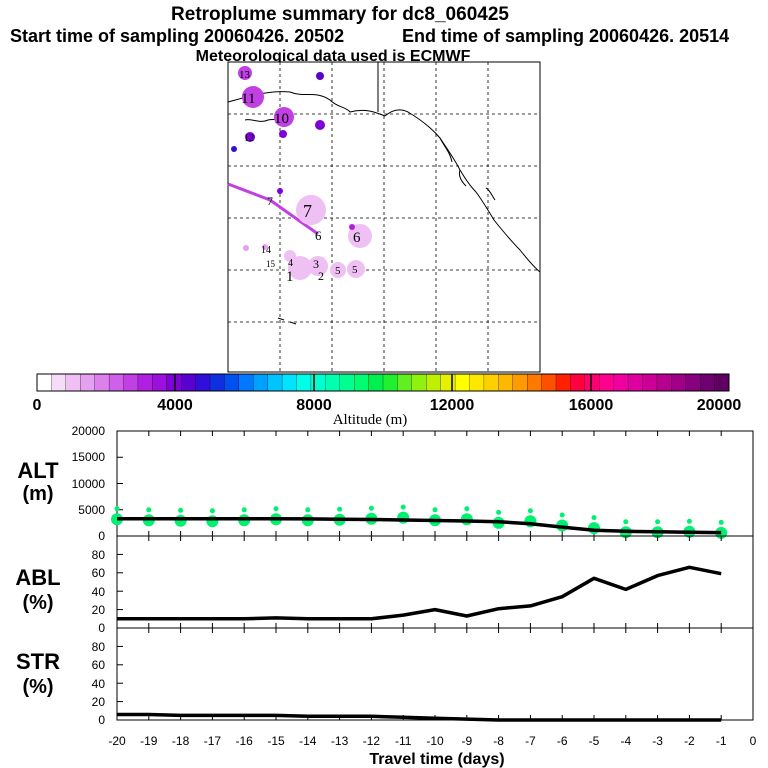  Describe the element at coordinates (753, 741) in the screenshot. I see `x-tick-label: 0` at that location.